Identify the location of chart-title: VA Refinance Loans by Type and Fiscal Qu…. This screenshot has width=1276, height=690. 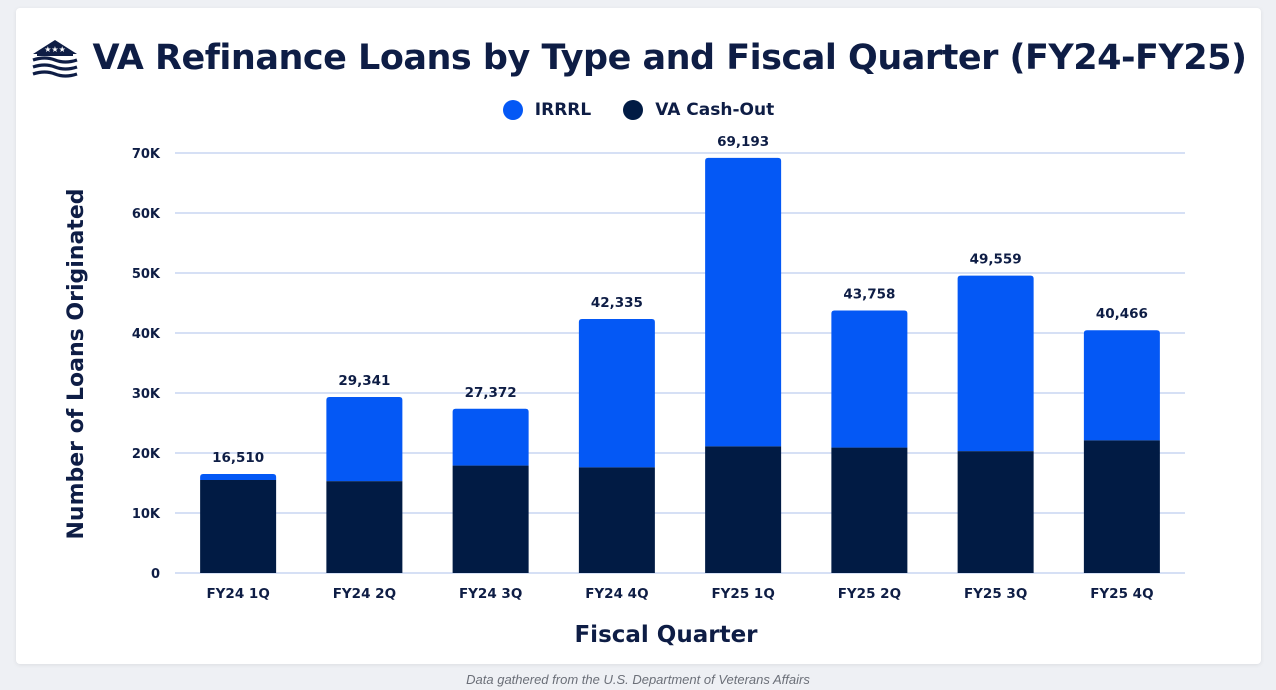
(669, 58).